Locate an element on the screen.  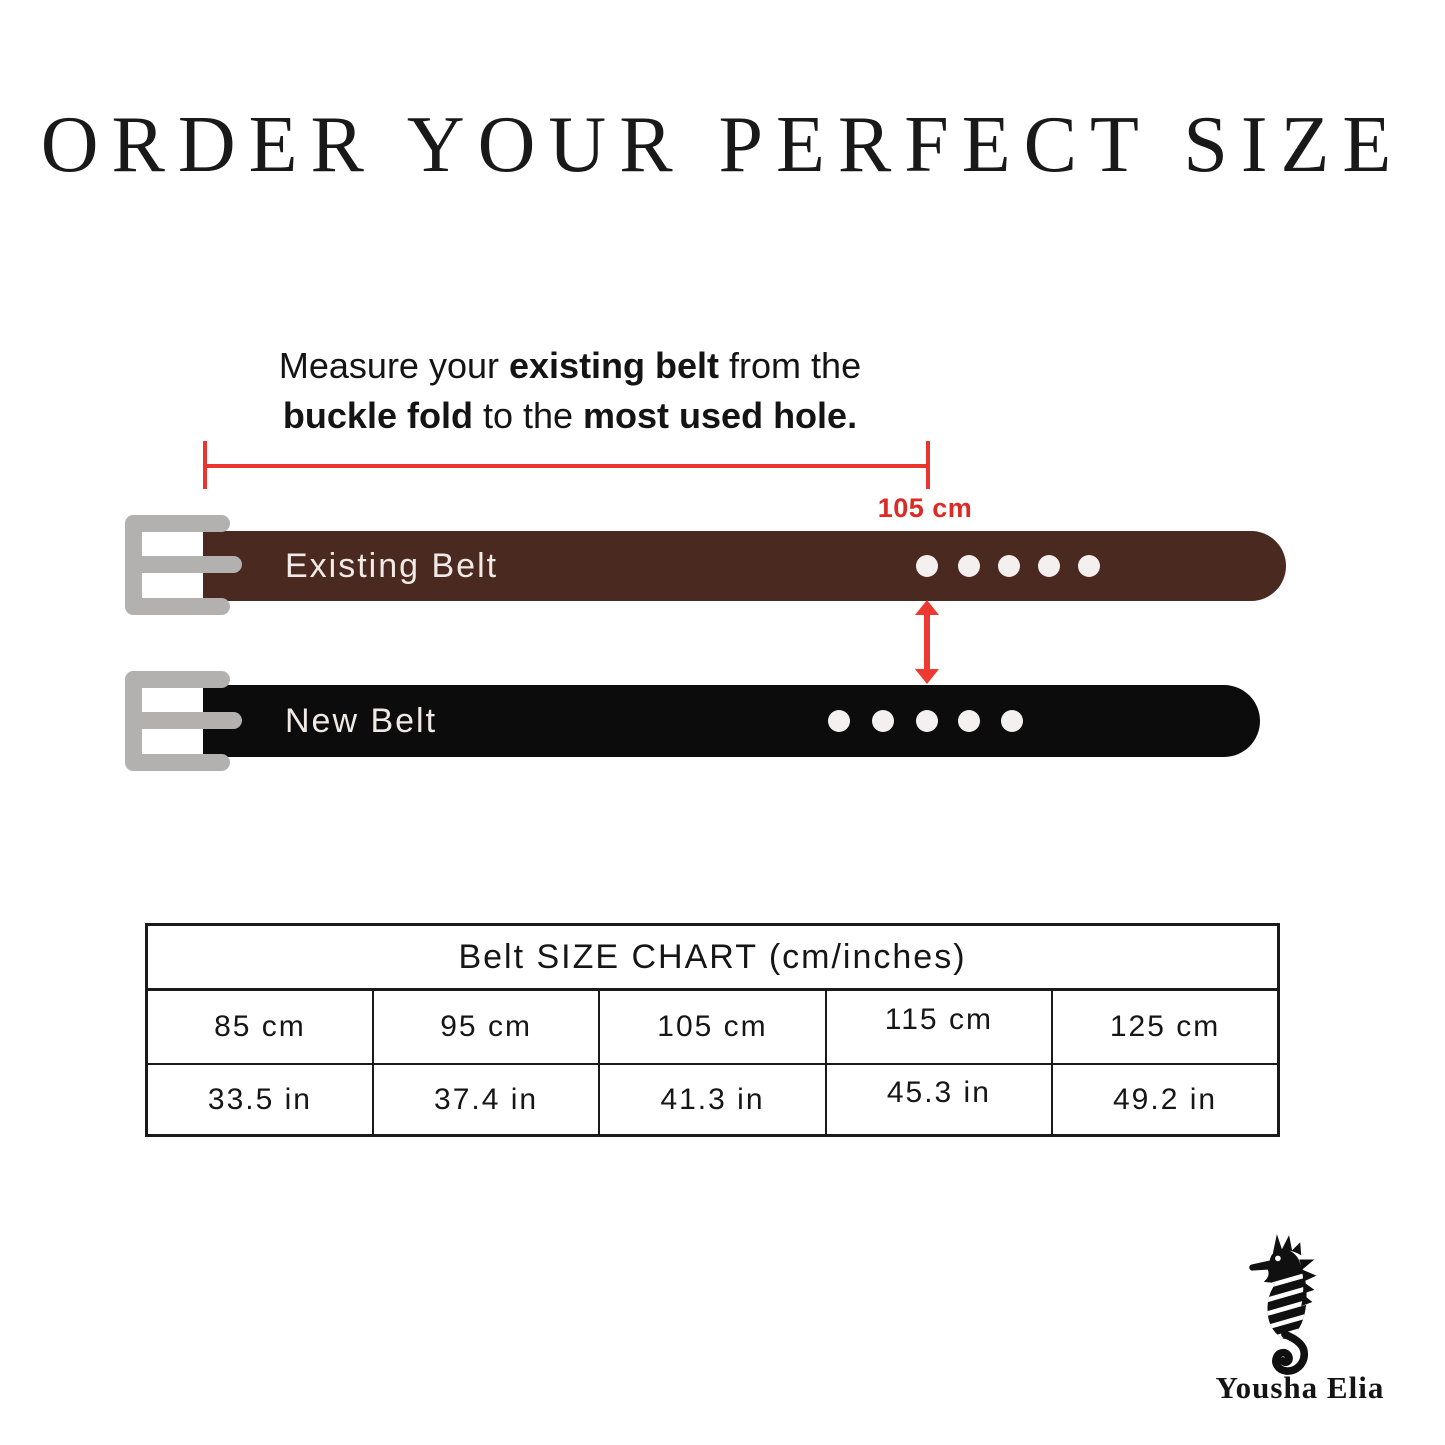
existing-belt-buckle-icon is located at coordinates (183, 565).